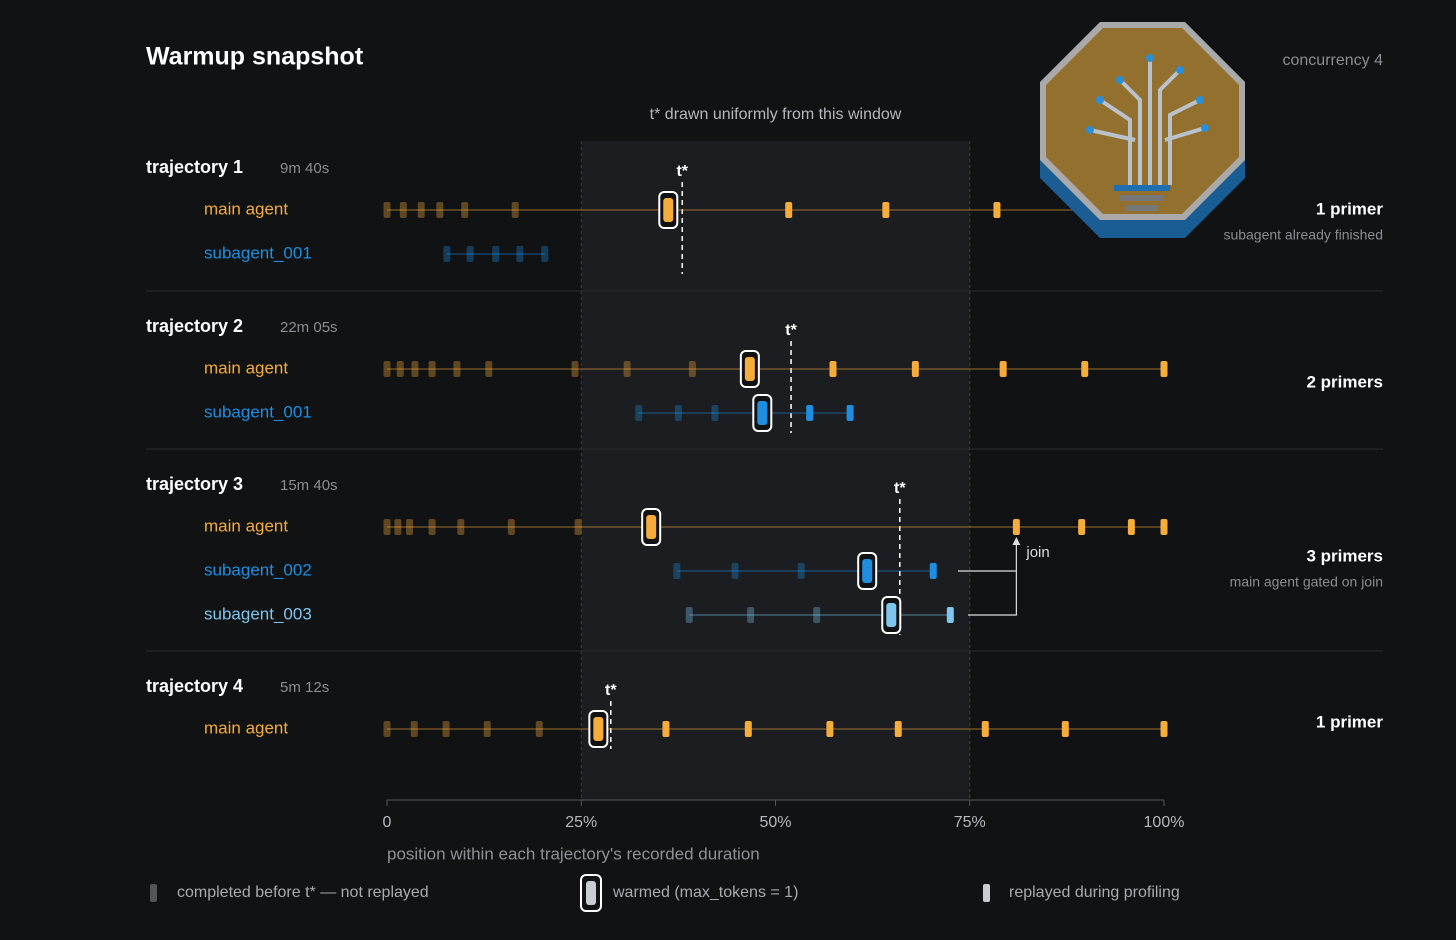 The image size is (1456, 940). Describe the element at coordinates (776, 114) in the screenshot. I see `window-label: t* drawn uniformly from this window` at that location.